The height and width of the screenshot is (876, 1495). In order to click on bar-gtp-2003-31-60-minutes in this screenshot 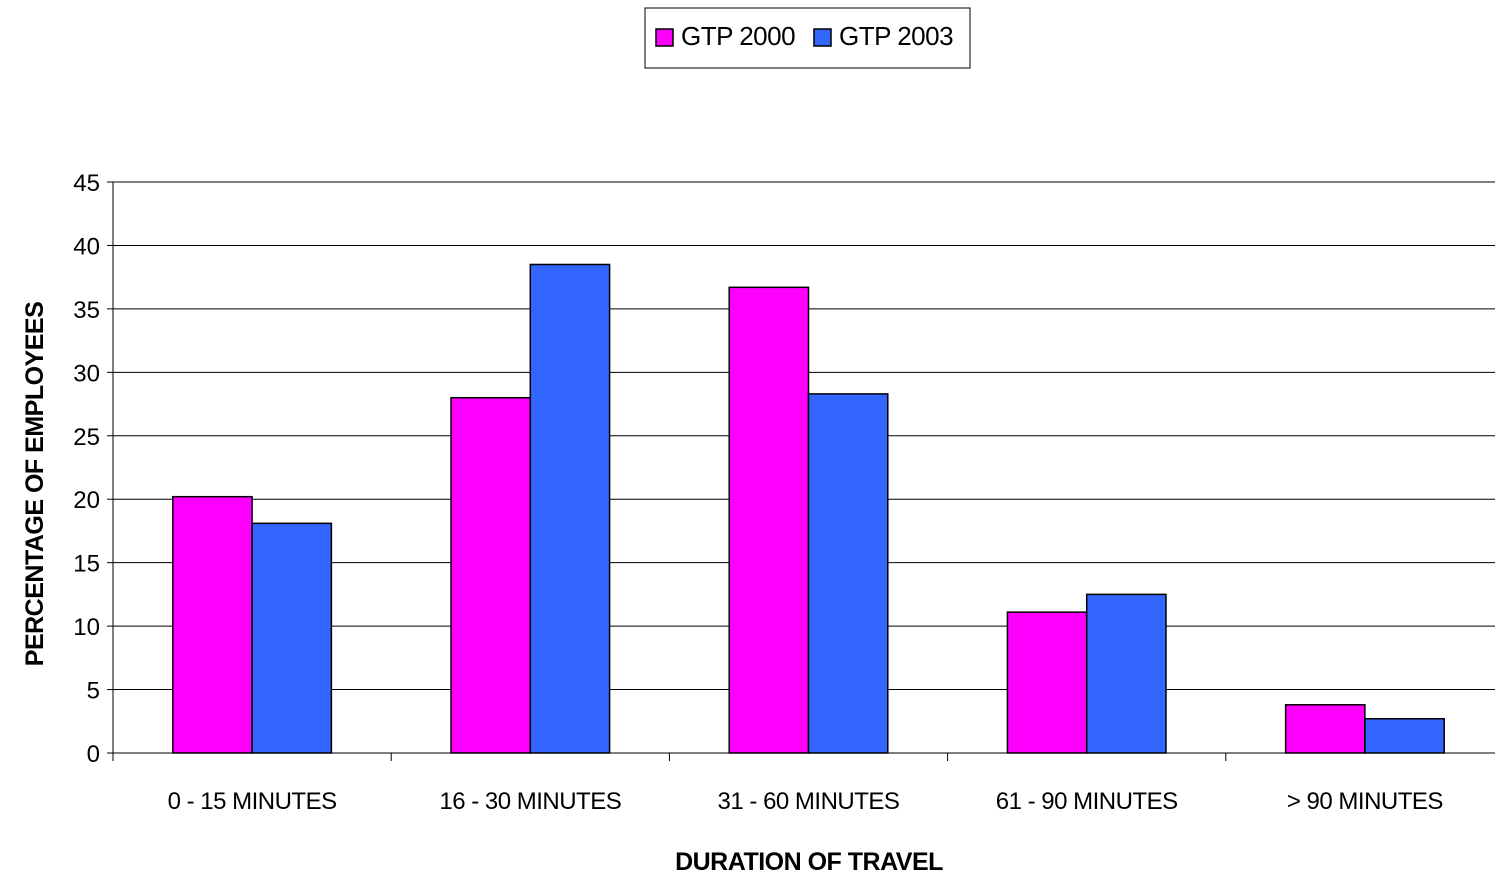, I will do `click(848, 573)`.